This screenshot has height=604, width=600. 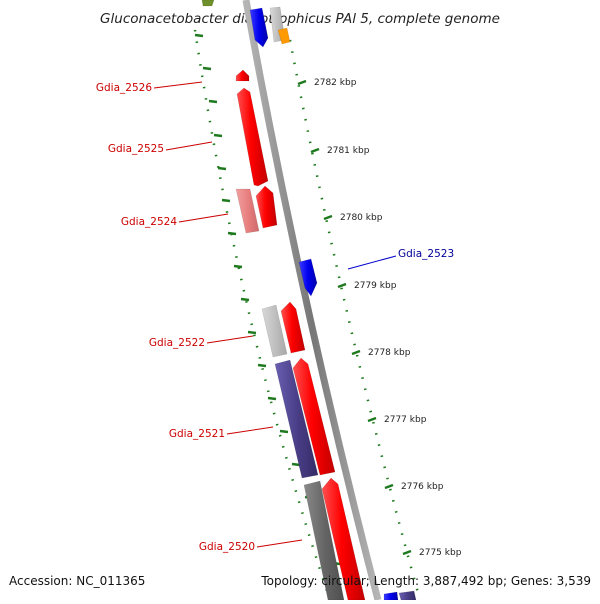 What do you see at coordinates (422, 487) in the screenshot?
I see `ruler-tick-label: 2776 kbp` at bounding box center [422, 487].